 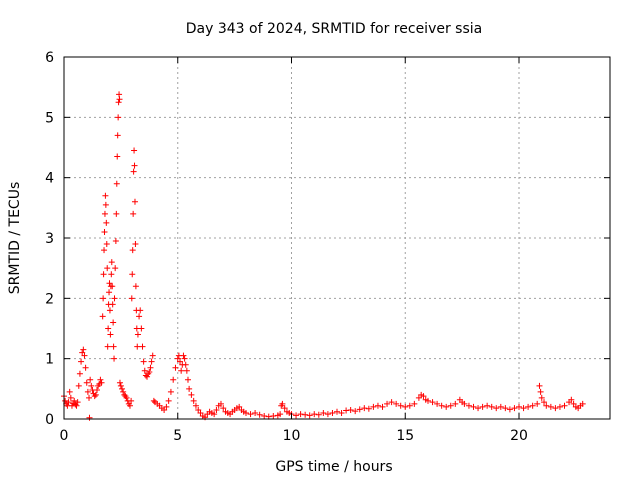 What do you see at coordinates (64, 436) in the screenshot?
I see `x-tick-label: 0` at bounding box center [64, 436].